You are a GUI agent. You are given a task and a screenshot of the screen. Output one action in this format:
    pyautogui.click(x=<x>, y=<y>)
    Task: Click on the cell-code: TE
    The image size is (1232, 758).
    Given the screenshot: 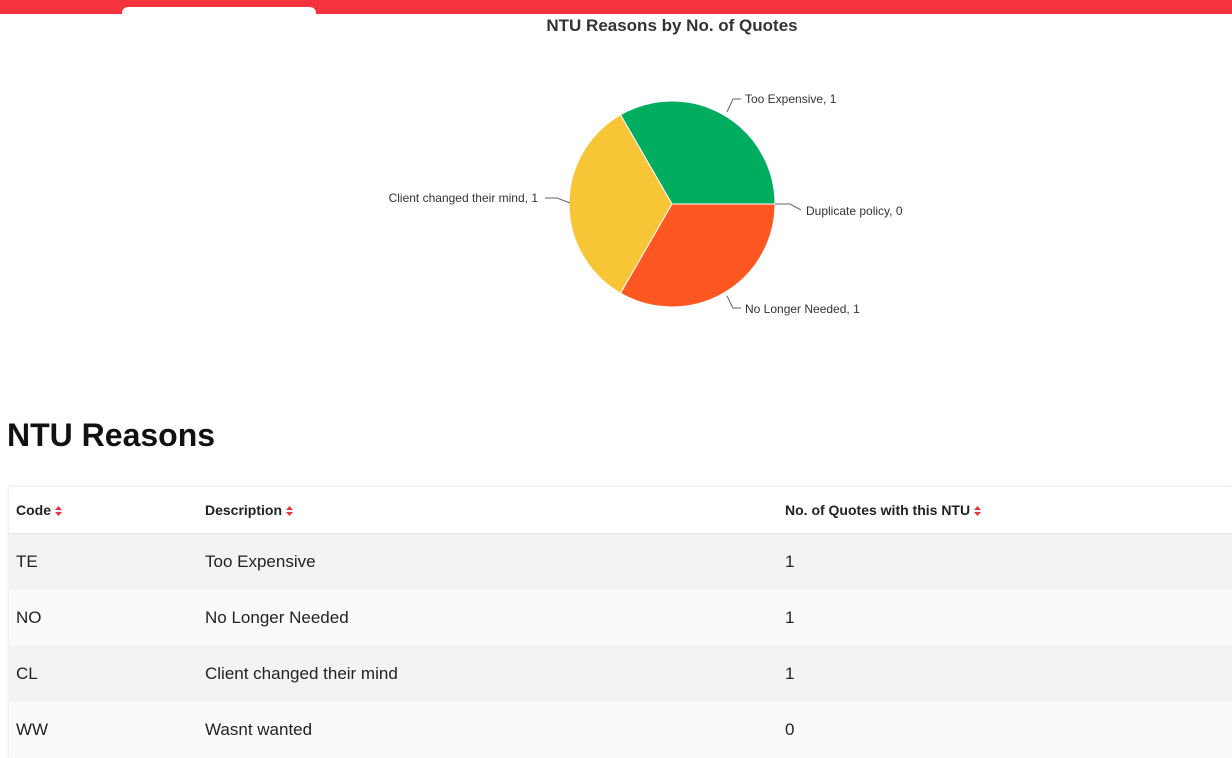 What is the action you would take?
    pyautogui.click(x=107, y=561)
    